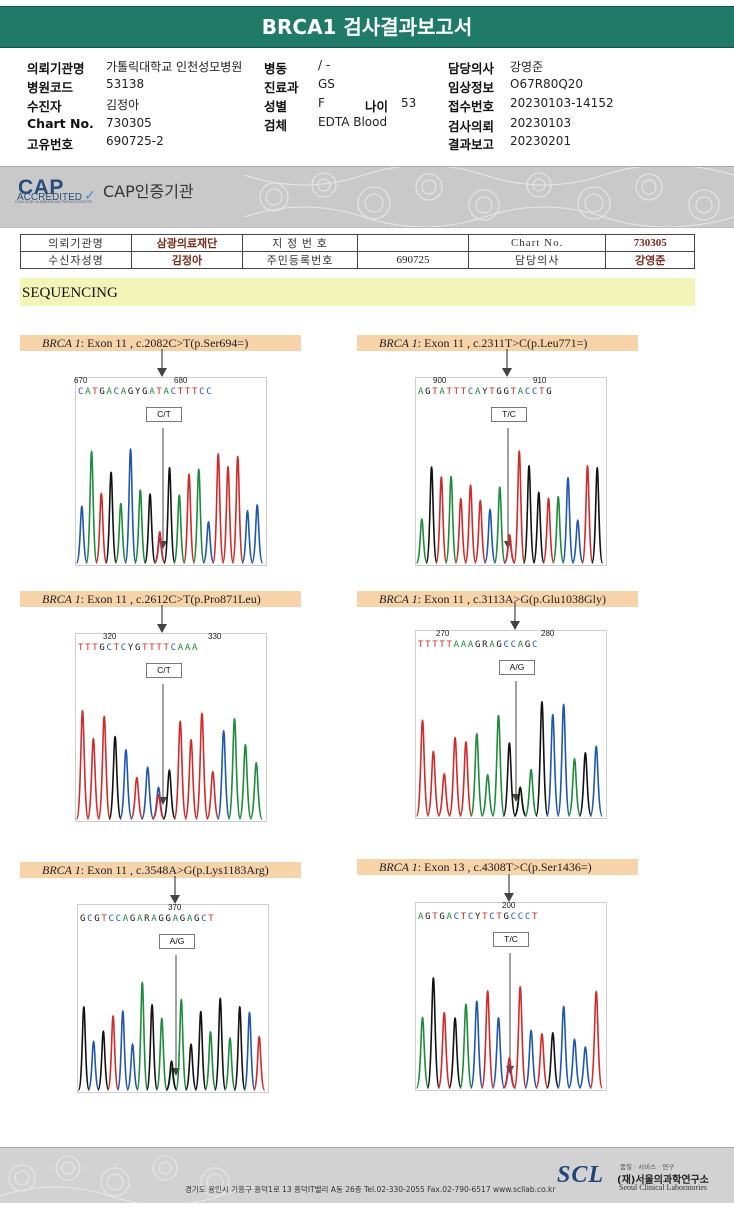 The width and height of the screenshot is (734, 1212). Describe the element at coordinates (547, 84) in the screenshot. I see `hdr-value: O67R80Q20` at that location.